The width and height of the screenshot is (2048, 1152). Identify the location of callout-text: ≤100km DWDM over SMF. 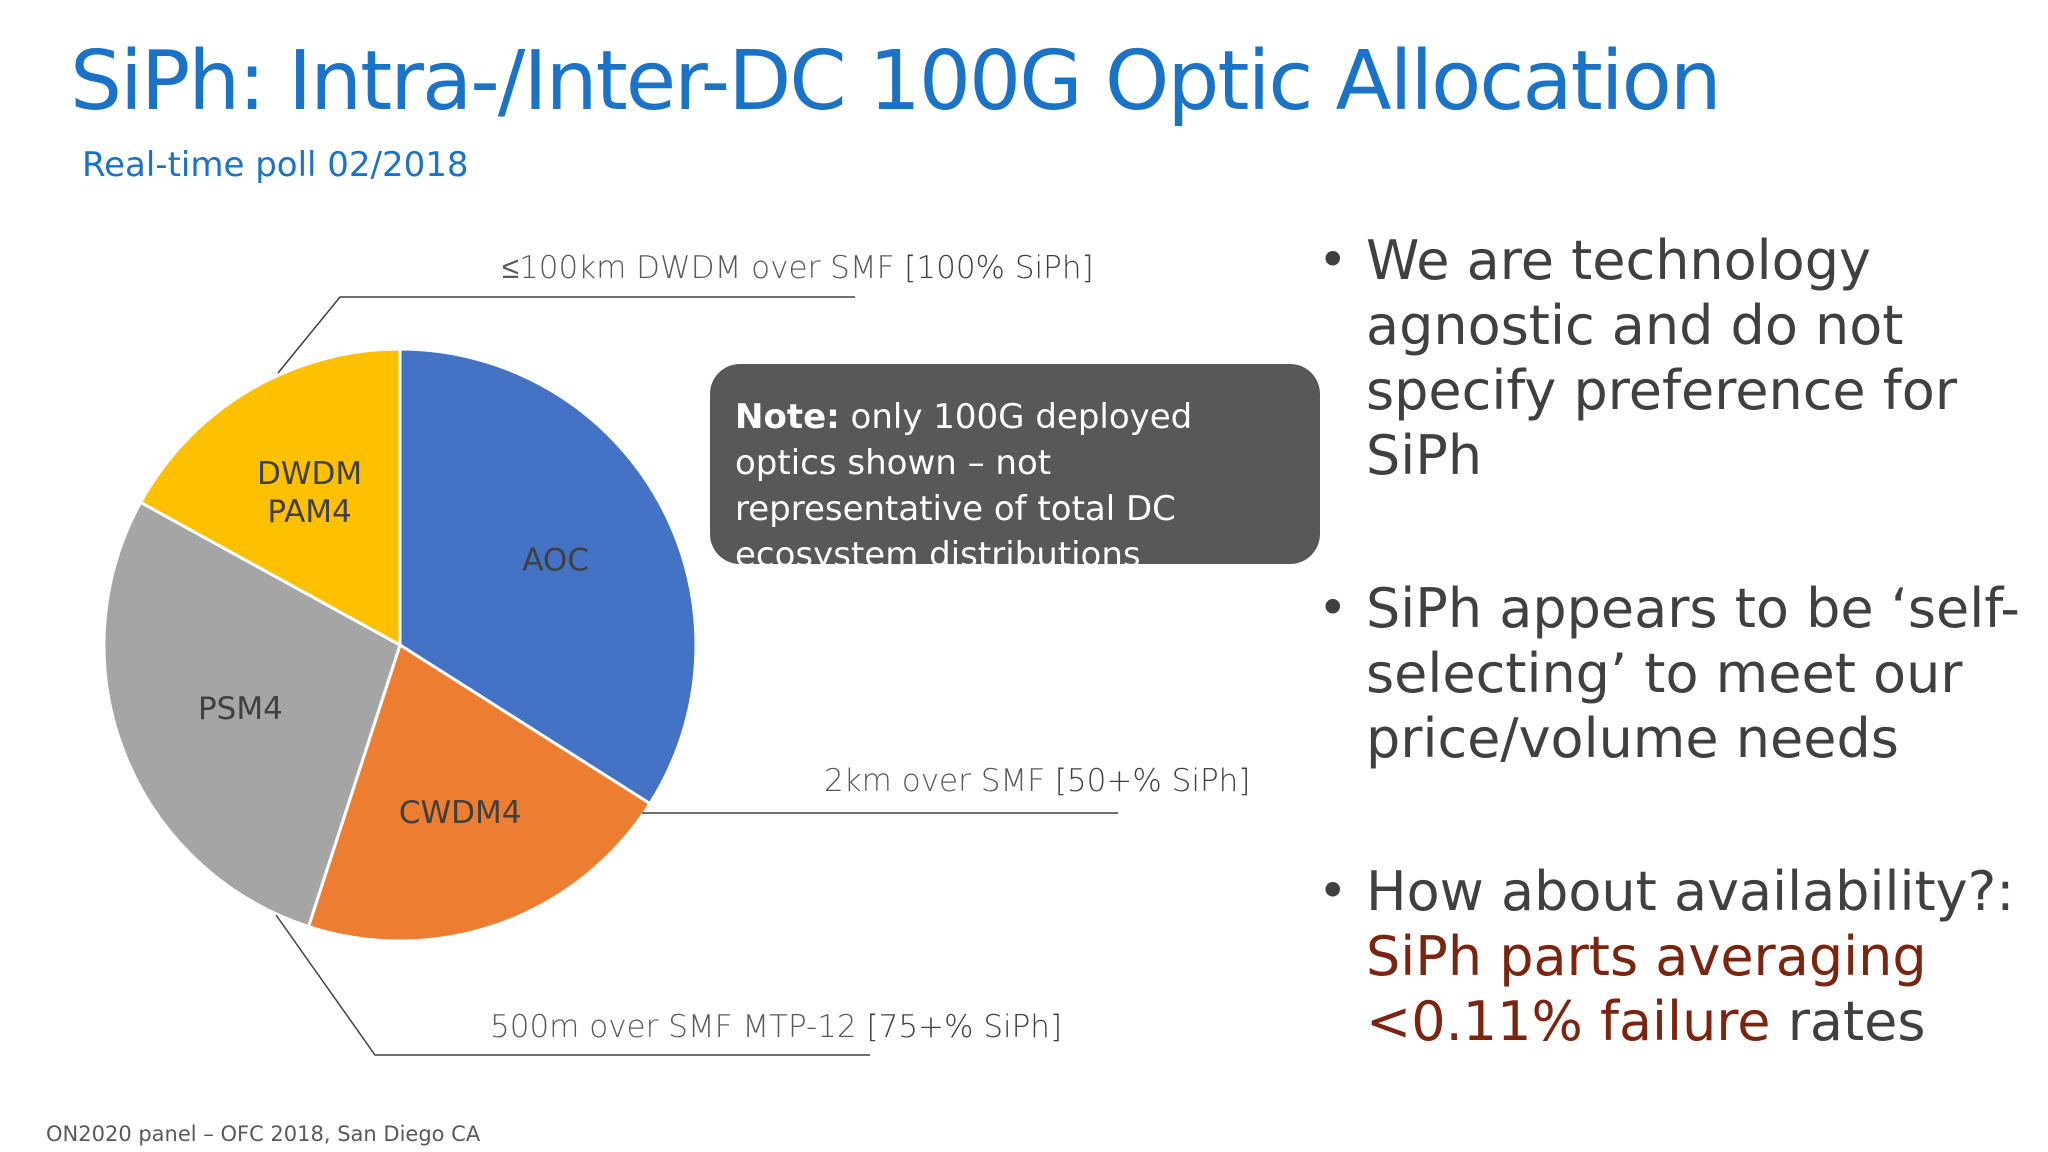
(703, 268).